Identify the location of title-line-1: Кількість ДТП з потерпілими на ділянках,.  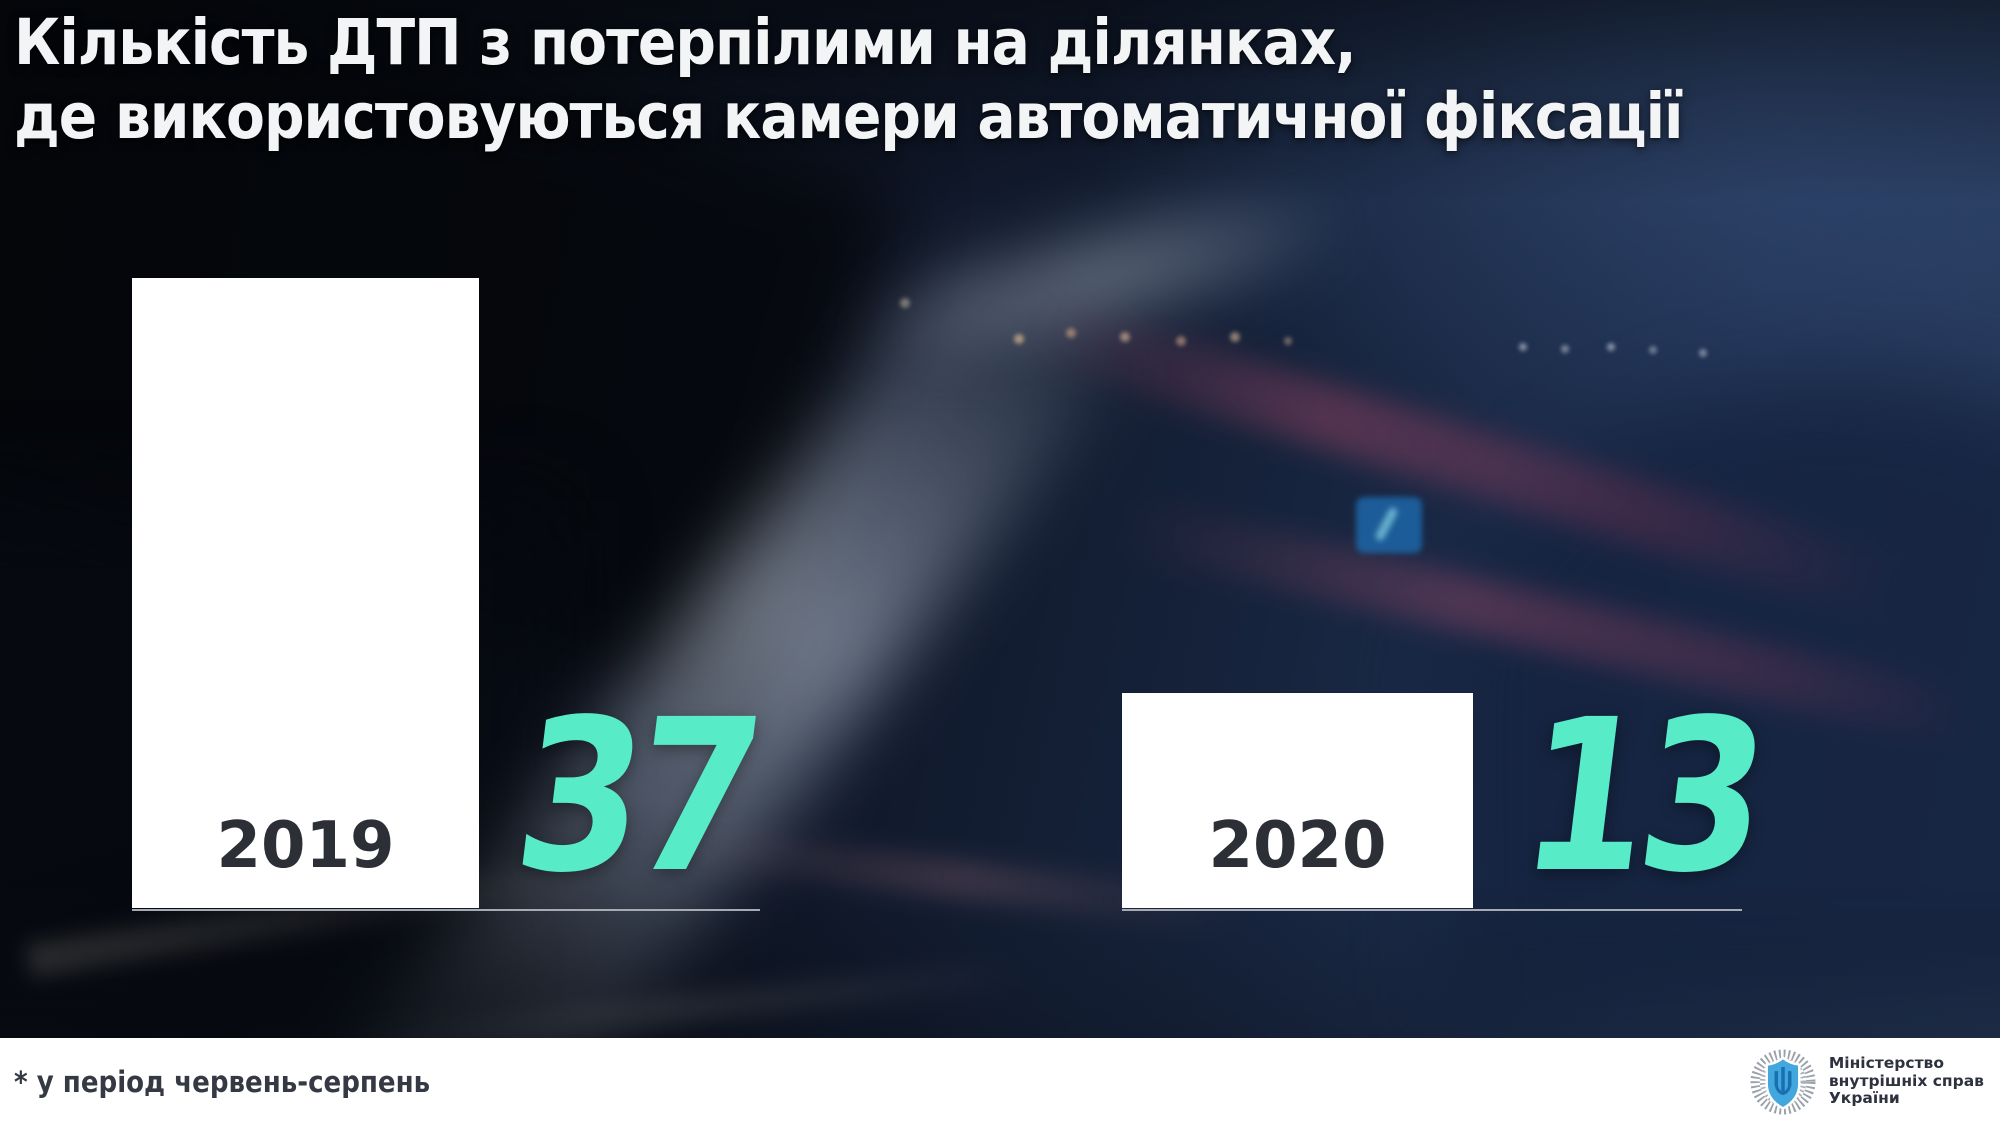
(685, 42).